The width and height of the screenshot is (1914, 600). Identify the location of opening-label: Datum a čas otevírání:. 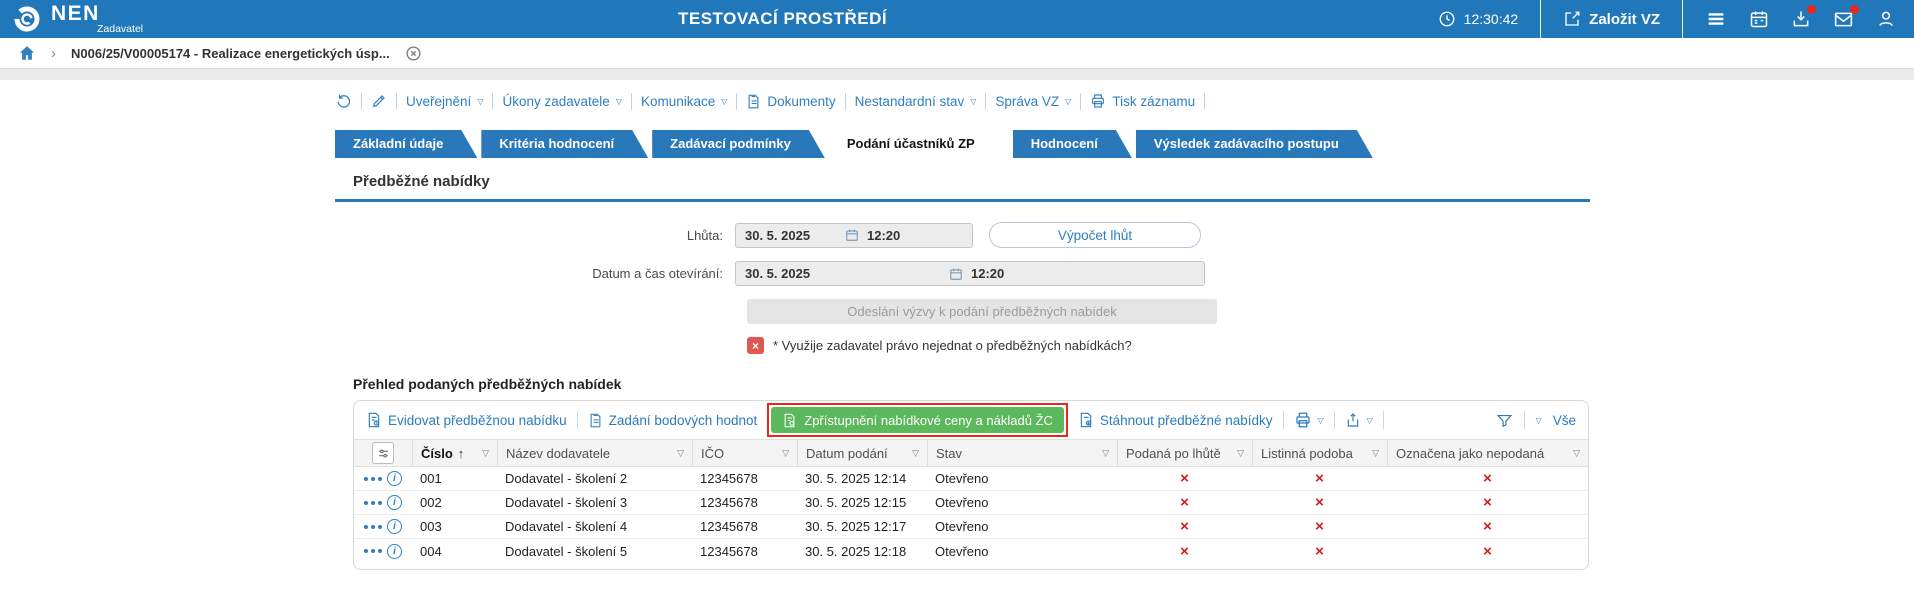
(657, 273).